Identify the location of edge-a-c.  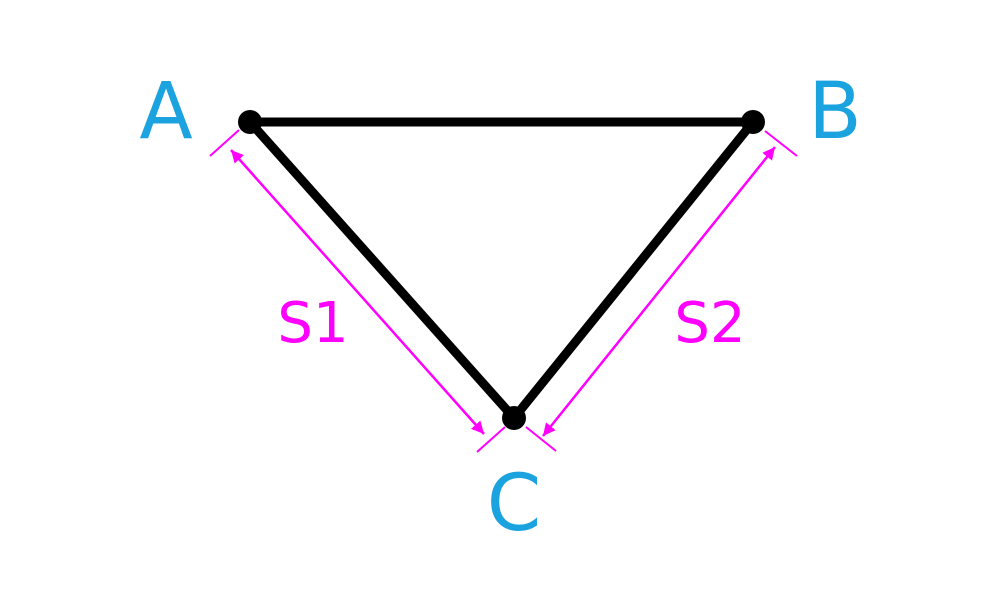
(382, 270).